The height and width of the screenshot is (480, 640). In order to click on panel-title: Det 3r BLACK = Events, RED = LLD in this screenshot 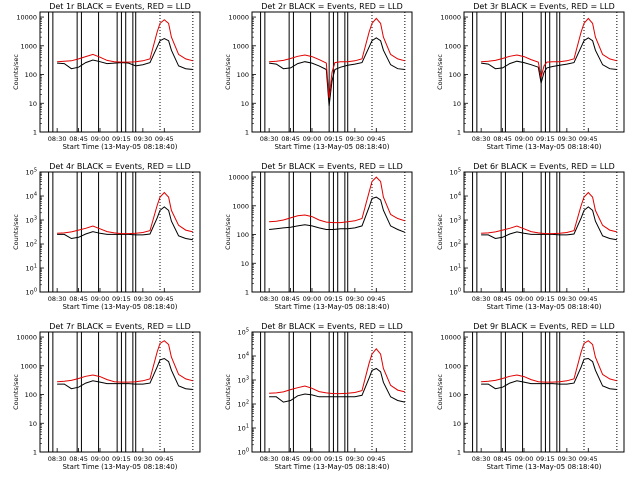, I will do `click(544, 6)`.